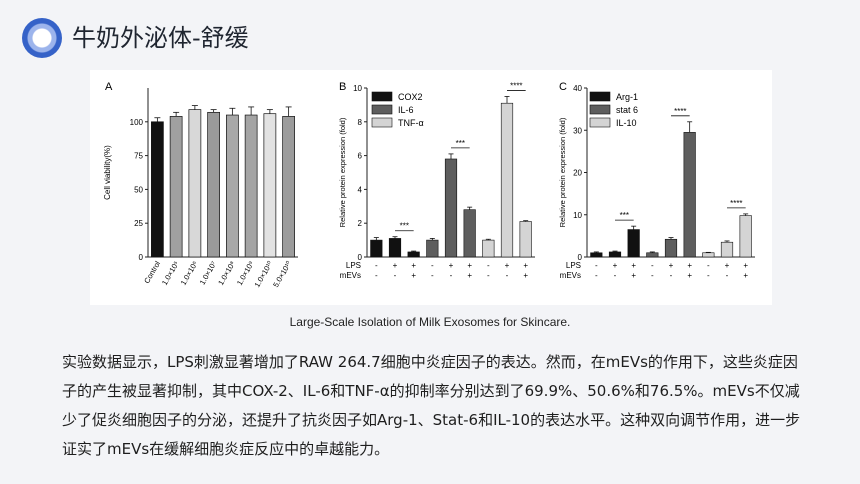  What do you see at coordinates (189, 273) in the screenshot?
I see `x-tick-label: 1.0×10⁶` at bounding box center [189, 273].